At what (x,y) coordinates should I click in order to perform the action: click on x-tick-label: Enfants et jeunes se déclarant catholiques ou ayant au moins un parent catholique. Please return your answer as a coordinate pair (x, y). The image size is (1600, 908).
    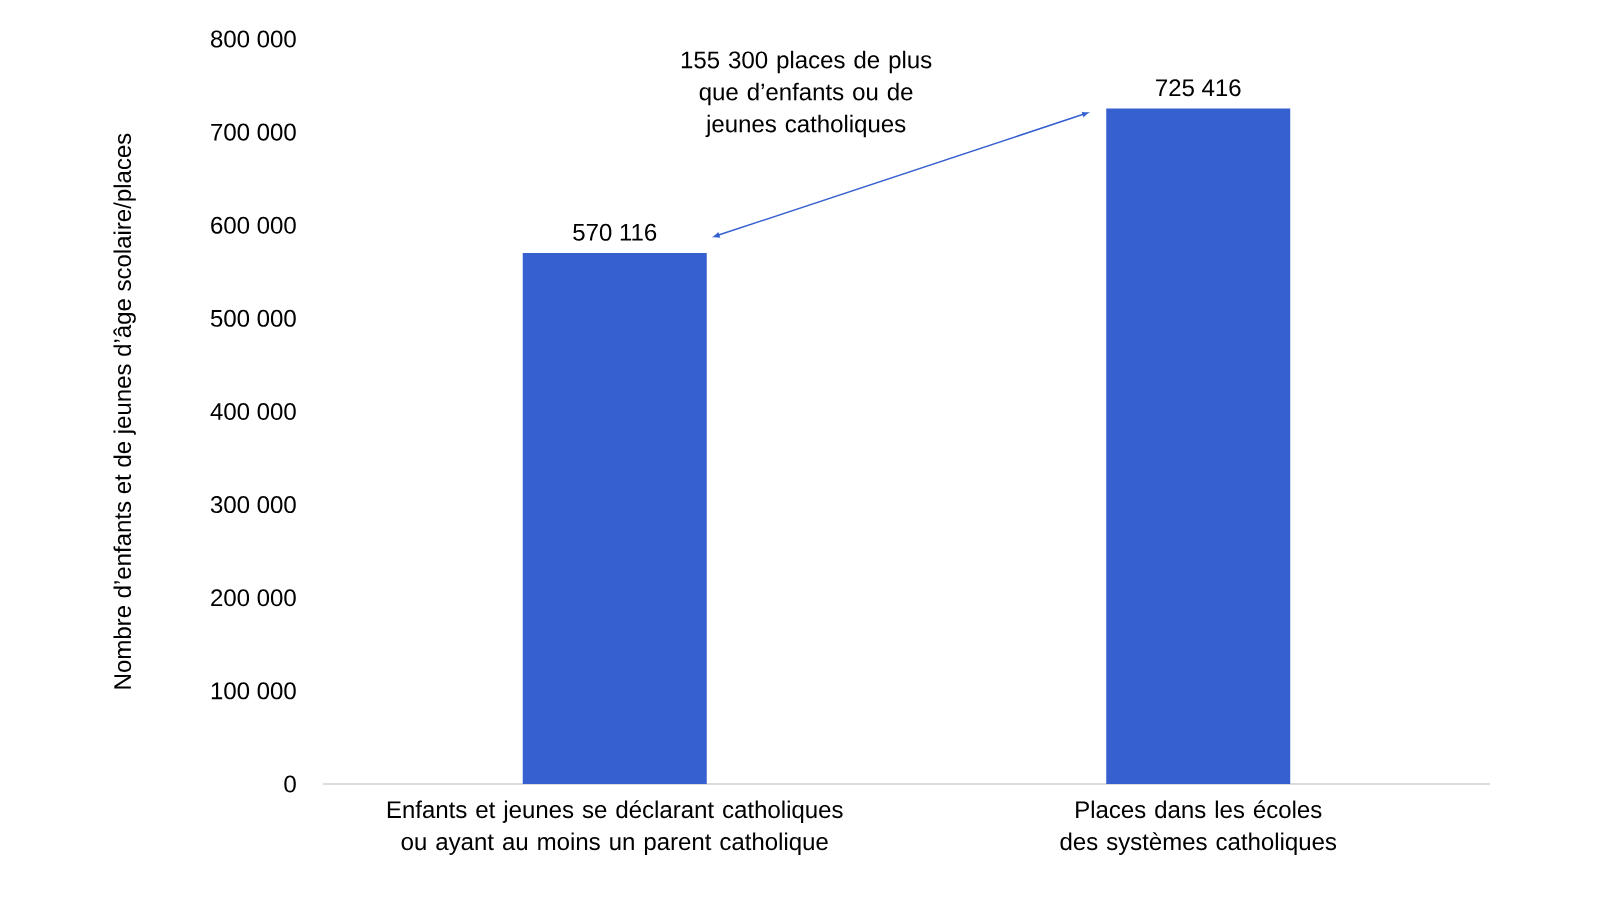
    Looking at the image, I should click on (615, 827).